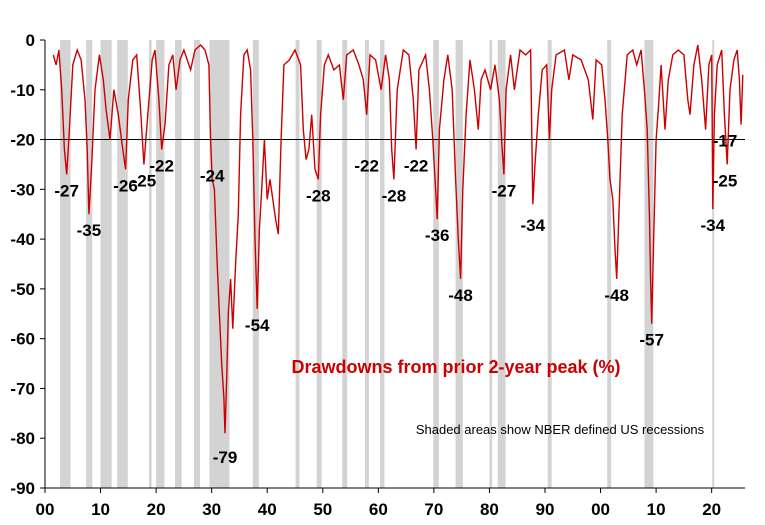  What do you see at coordinates (489, 509) in the screenshot?
I see `x-tick-label: 80` at bounding box center [489, 509].